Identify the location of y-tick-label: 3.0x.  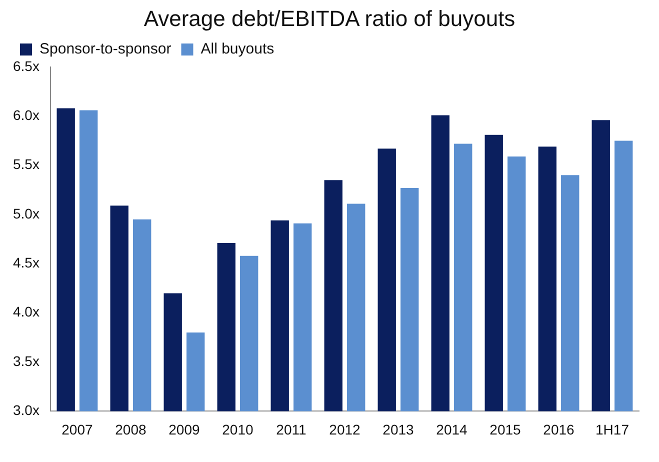
(26, 410).